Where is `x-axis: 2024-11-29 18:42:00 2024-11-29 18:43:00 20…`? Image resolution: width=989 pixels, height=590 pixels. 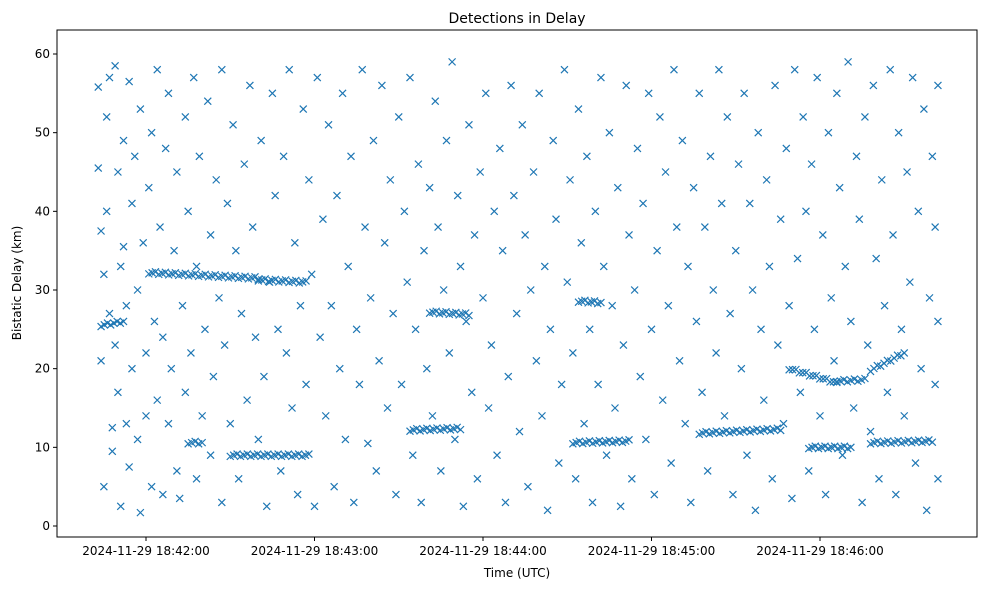
x-axis: 2024-11-29 18:42:00 2024-11-29 18:43:00 20… is located at coordinates (483, 547).